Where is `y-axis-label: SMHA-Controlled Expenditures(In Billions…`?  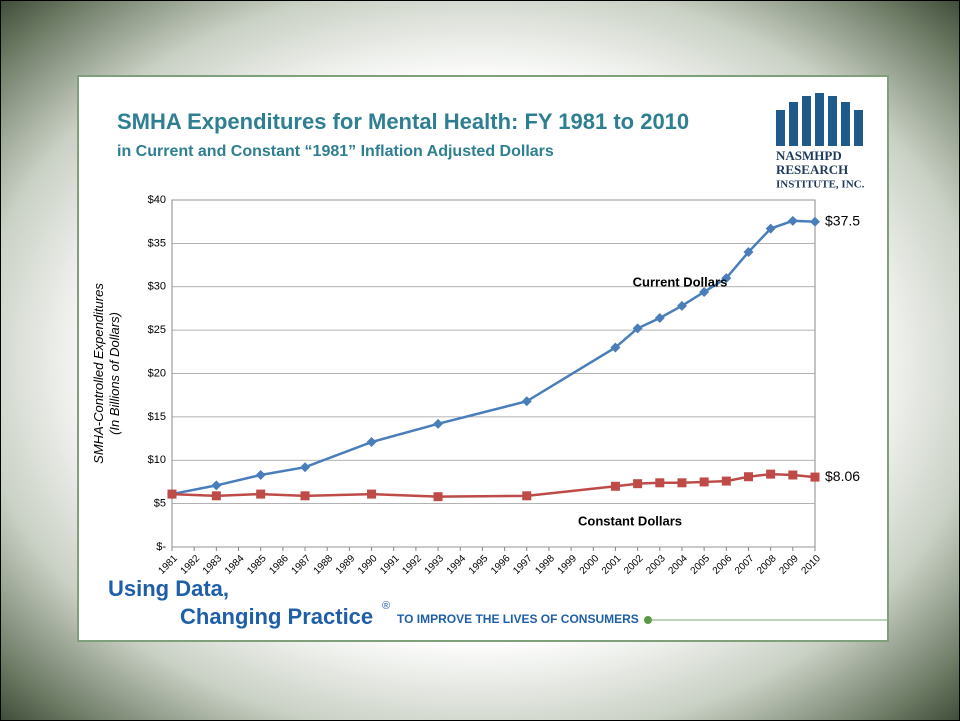 y-axis-label: SMHA-Controlled Expenditures(In Billions… is located at coordinates (106, 373).